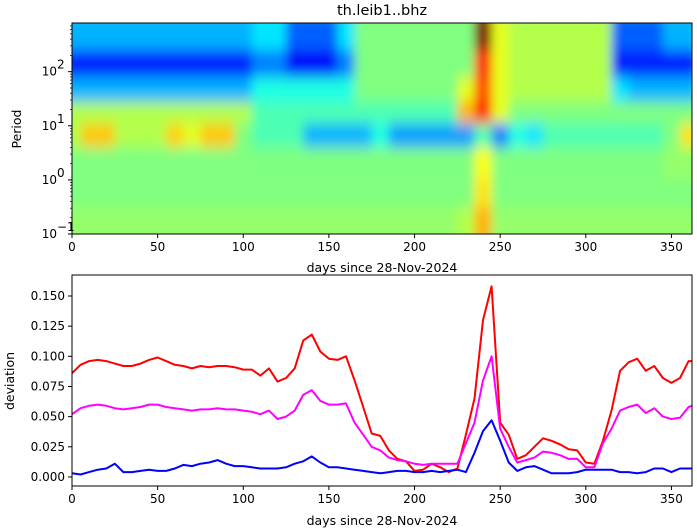 This screenshot has height=531, width=697. I want to click on line-y-label: deviation, so click(9, 381).